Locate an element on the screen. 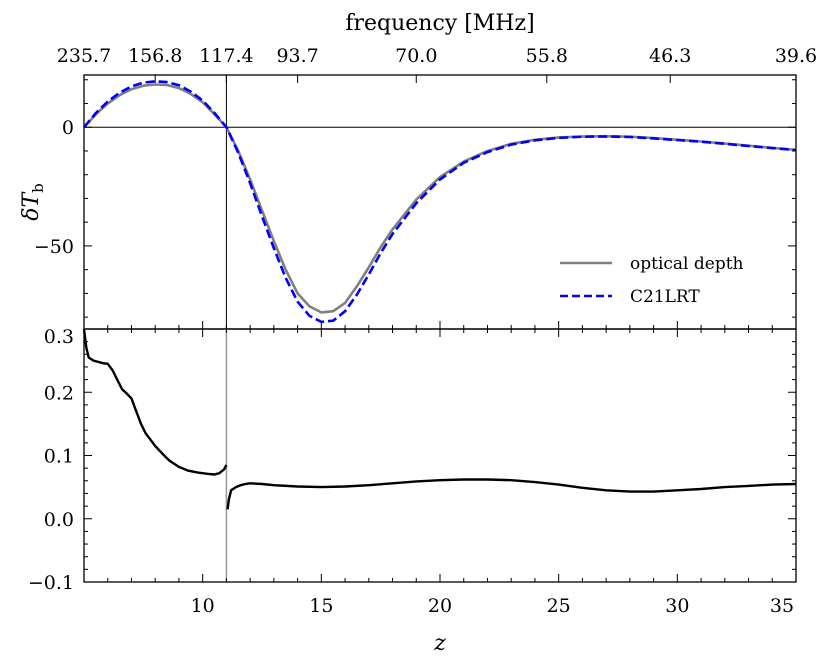 The width and height of the screenshot is (830, 668). top-y-tick-labels: 0 −50 is located at coordinates (54, 187).